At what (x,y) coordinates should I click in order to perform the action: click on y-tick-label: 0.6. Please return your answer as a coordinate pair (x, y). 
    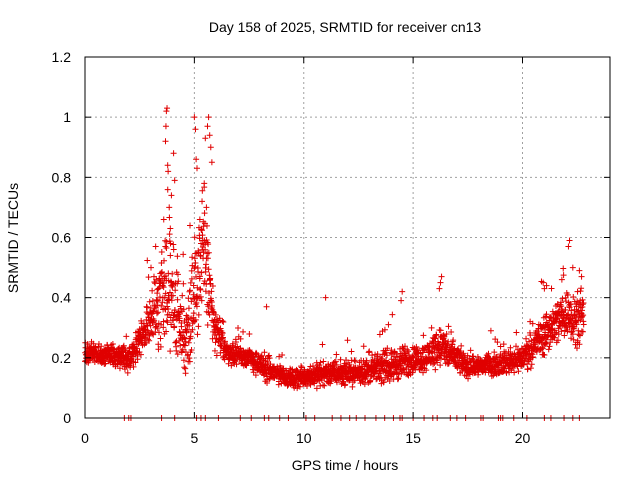
    Looking at the image, I should click on (62, 238).